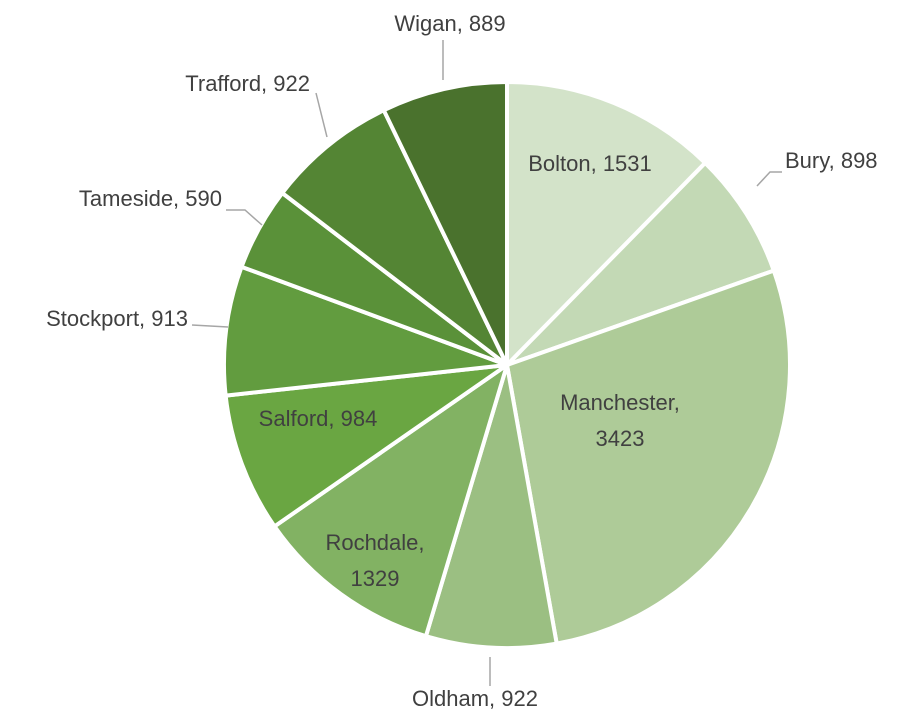  What do you see at coordinates (117, 318) in the screenshot?
I see `data-label: Stockport, 913` at bounding box center [117, 318].